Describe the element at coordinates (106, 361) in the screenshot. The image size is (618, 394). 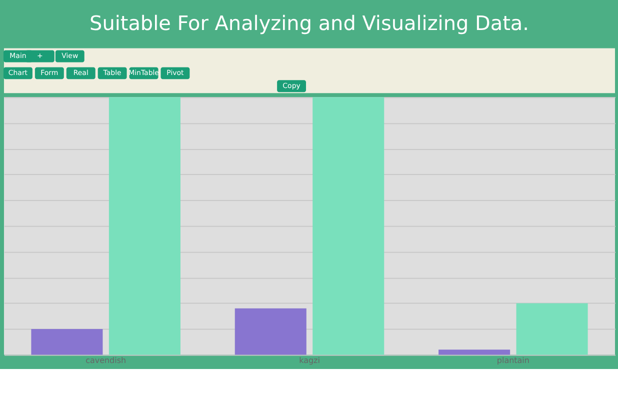
I see `x-tick-label: cavendish` at that location.